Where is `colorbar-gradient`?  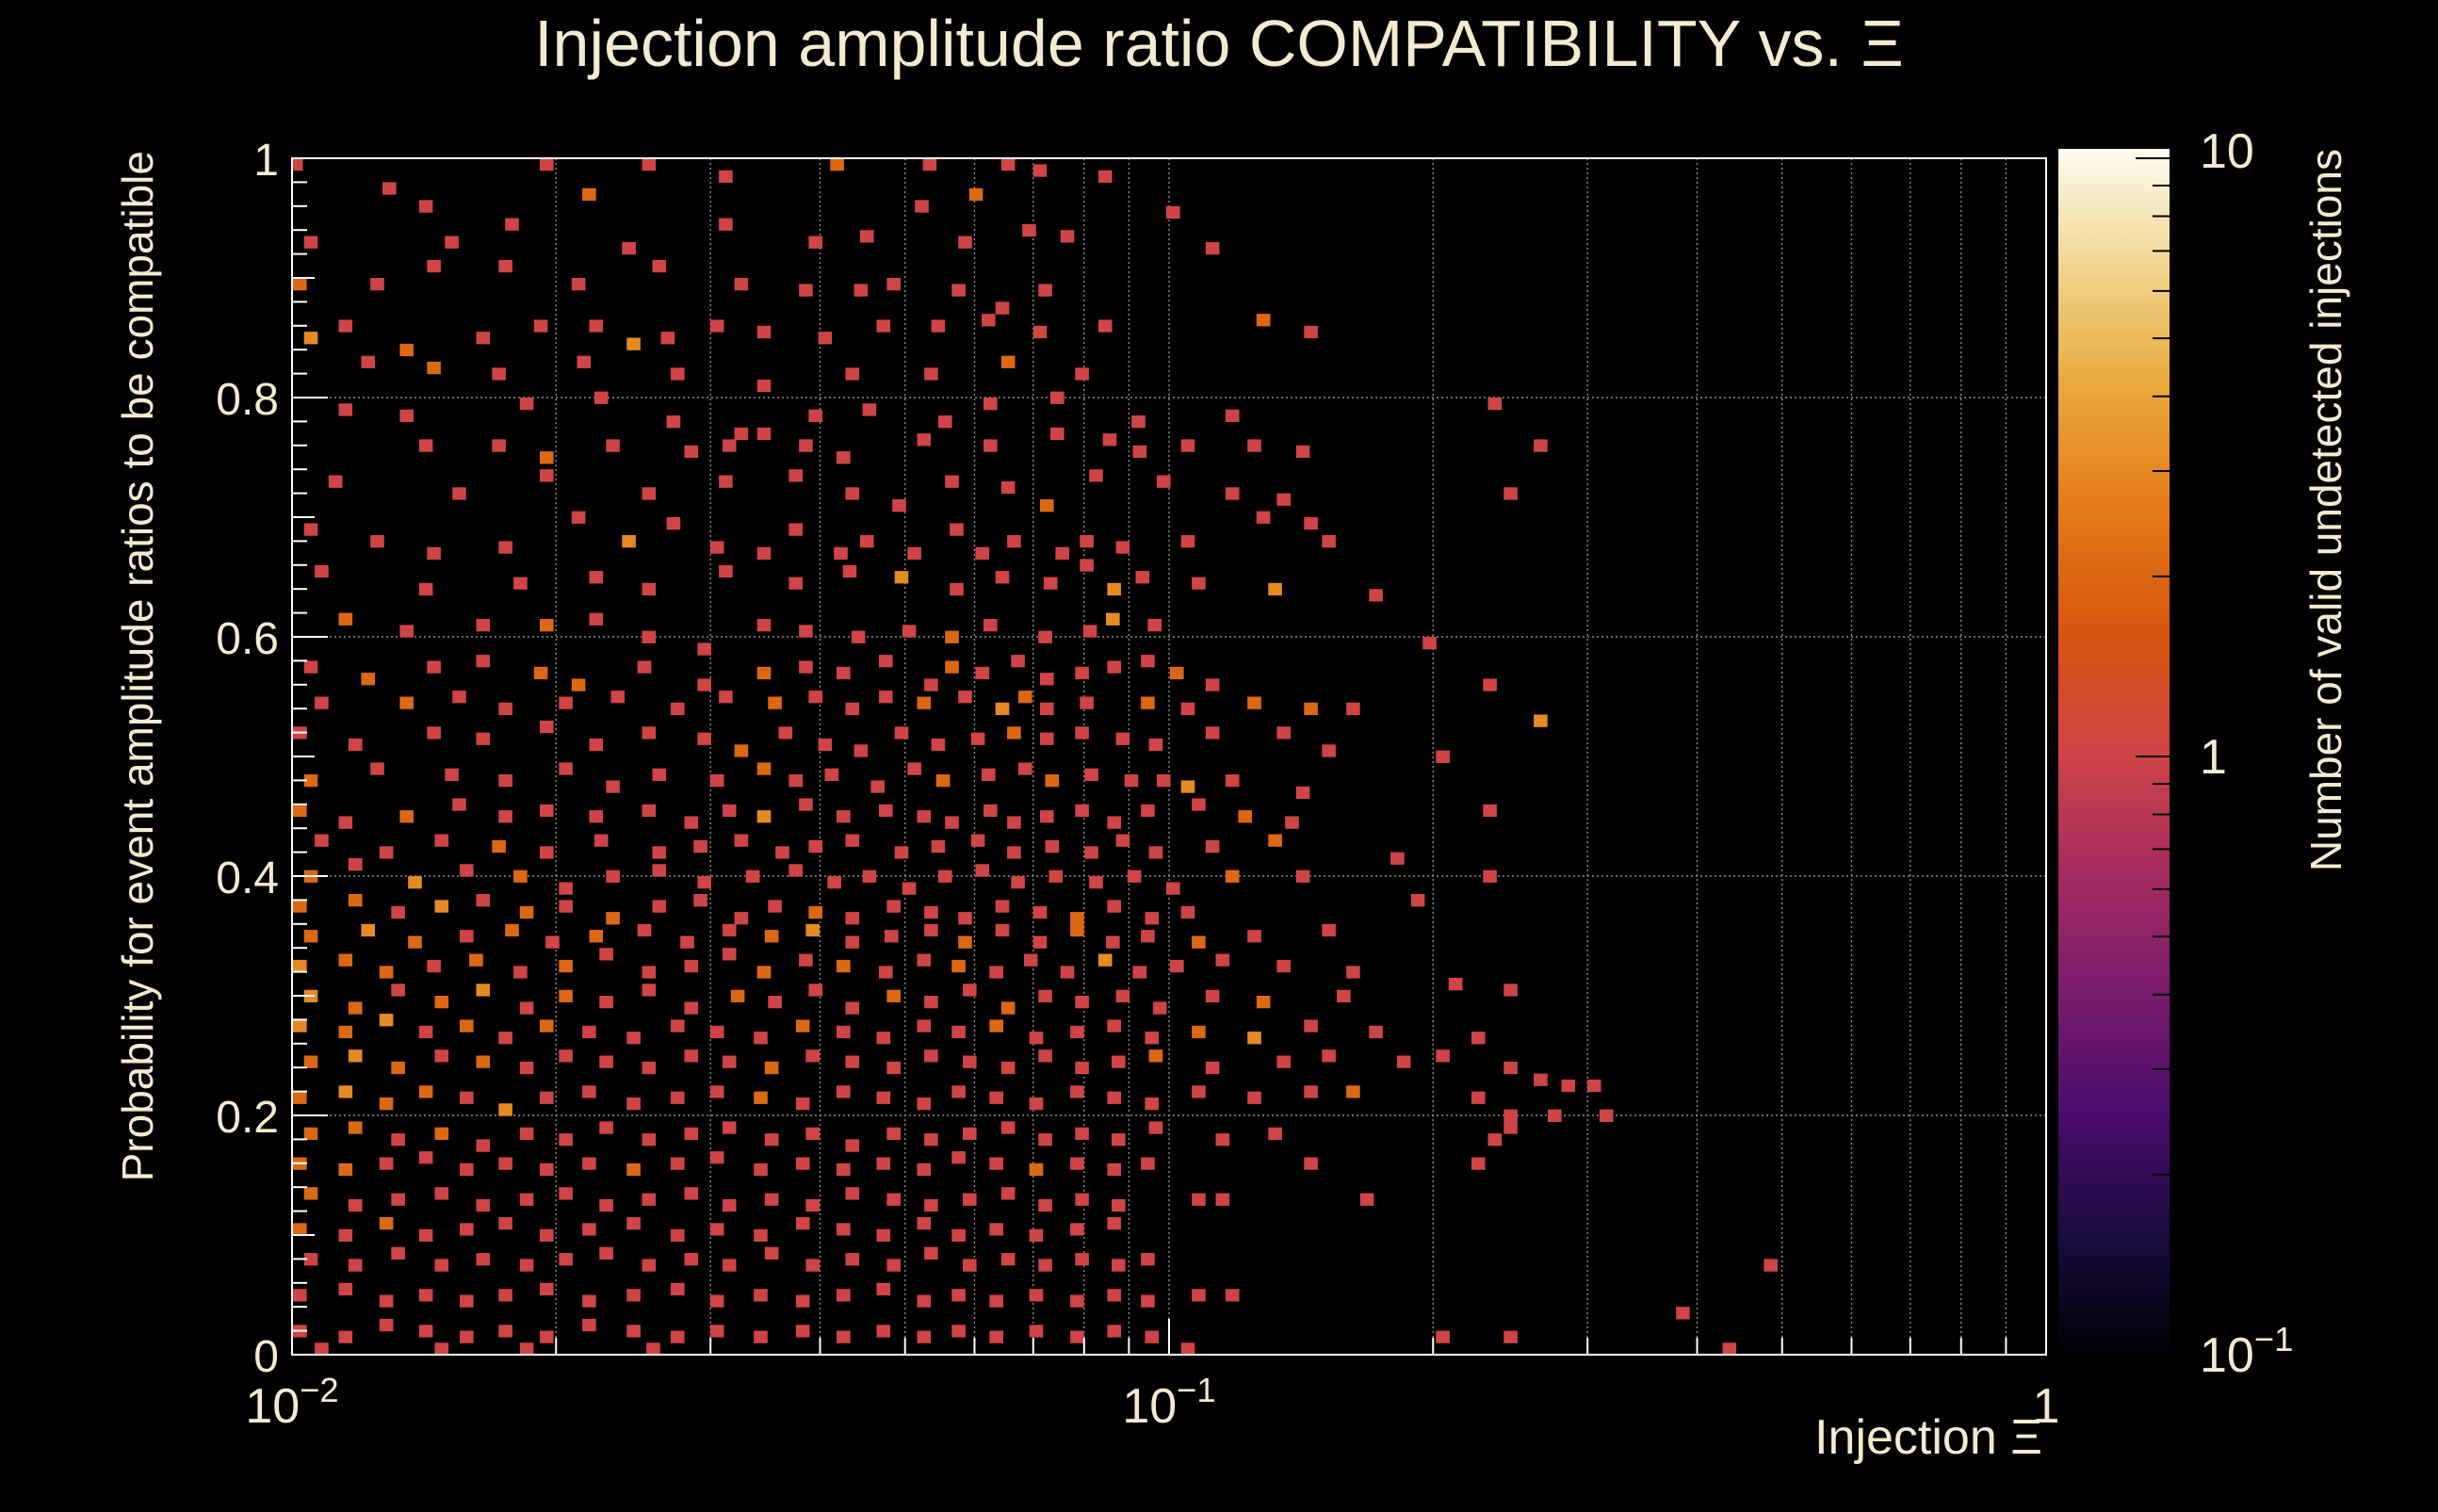 colorbar-gradient is located at coordinates (2114, 752).